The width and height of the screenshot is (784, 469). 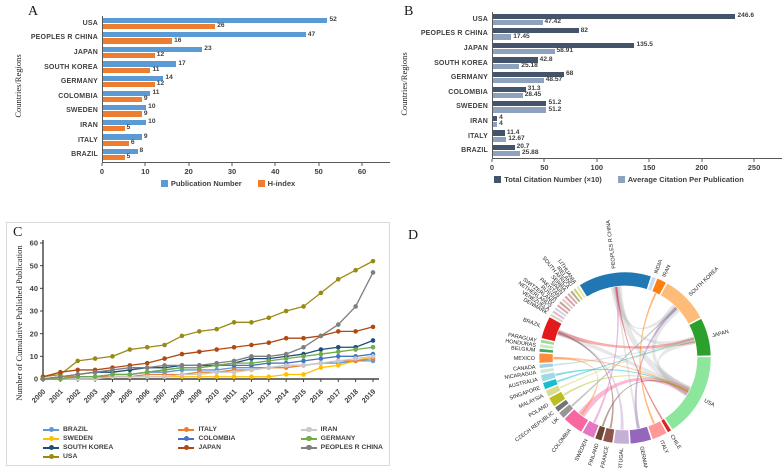 I want to click on category-label: PEOPLES R CHINA, so click(x=454, y=34).